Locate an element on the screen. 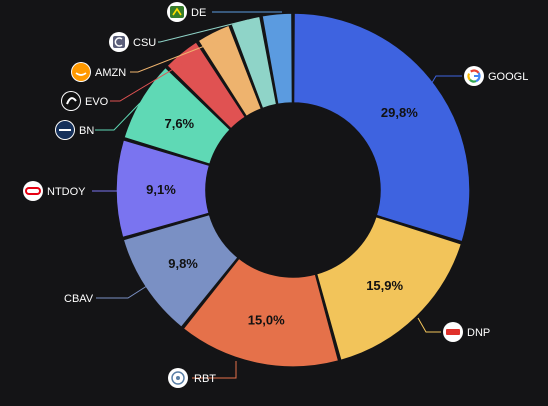  leader-line-rbt is located at coordinates (214, 370).